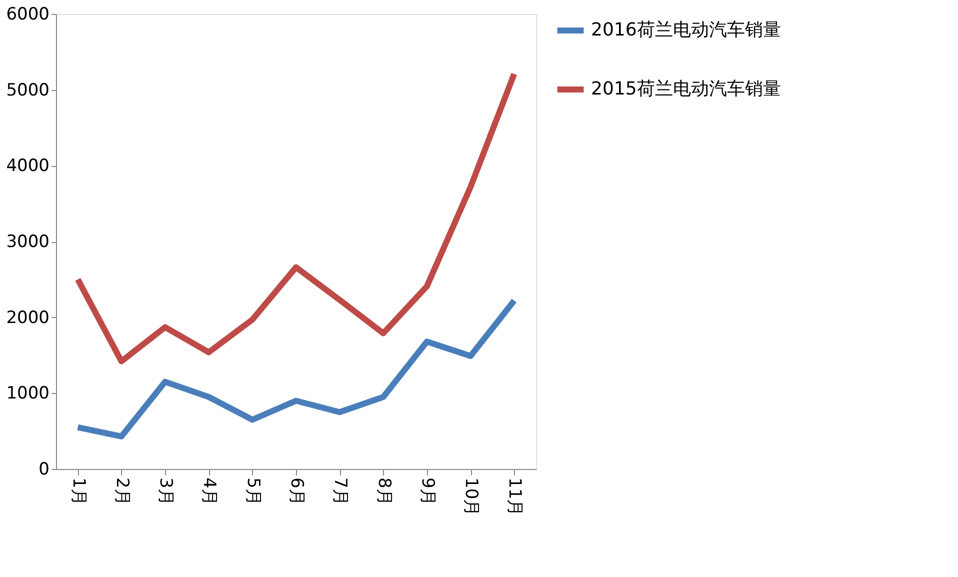  What do you see at coordinates (28, 166) in the screenshot?
I see `y-tick-label: 4000` at bounding box center [28, 166].